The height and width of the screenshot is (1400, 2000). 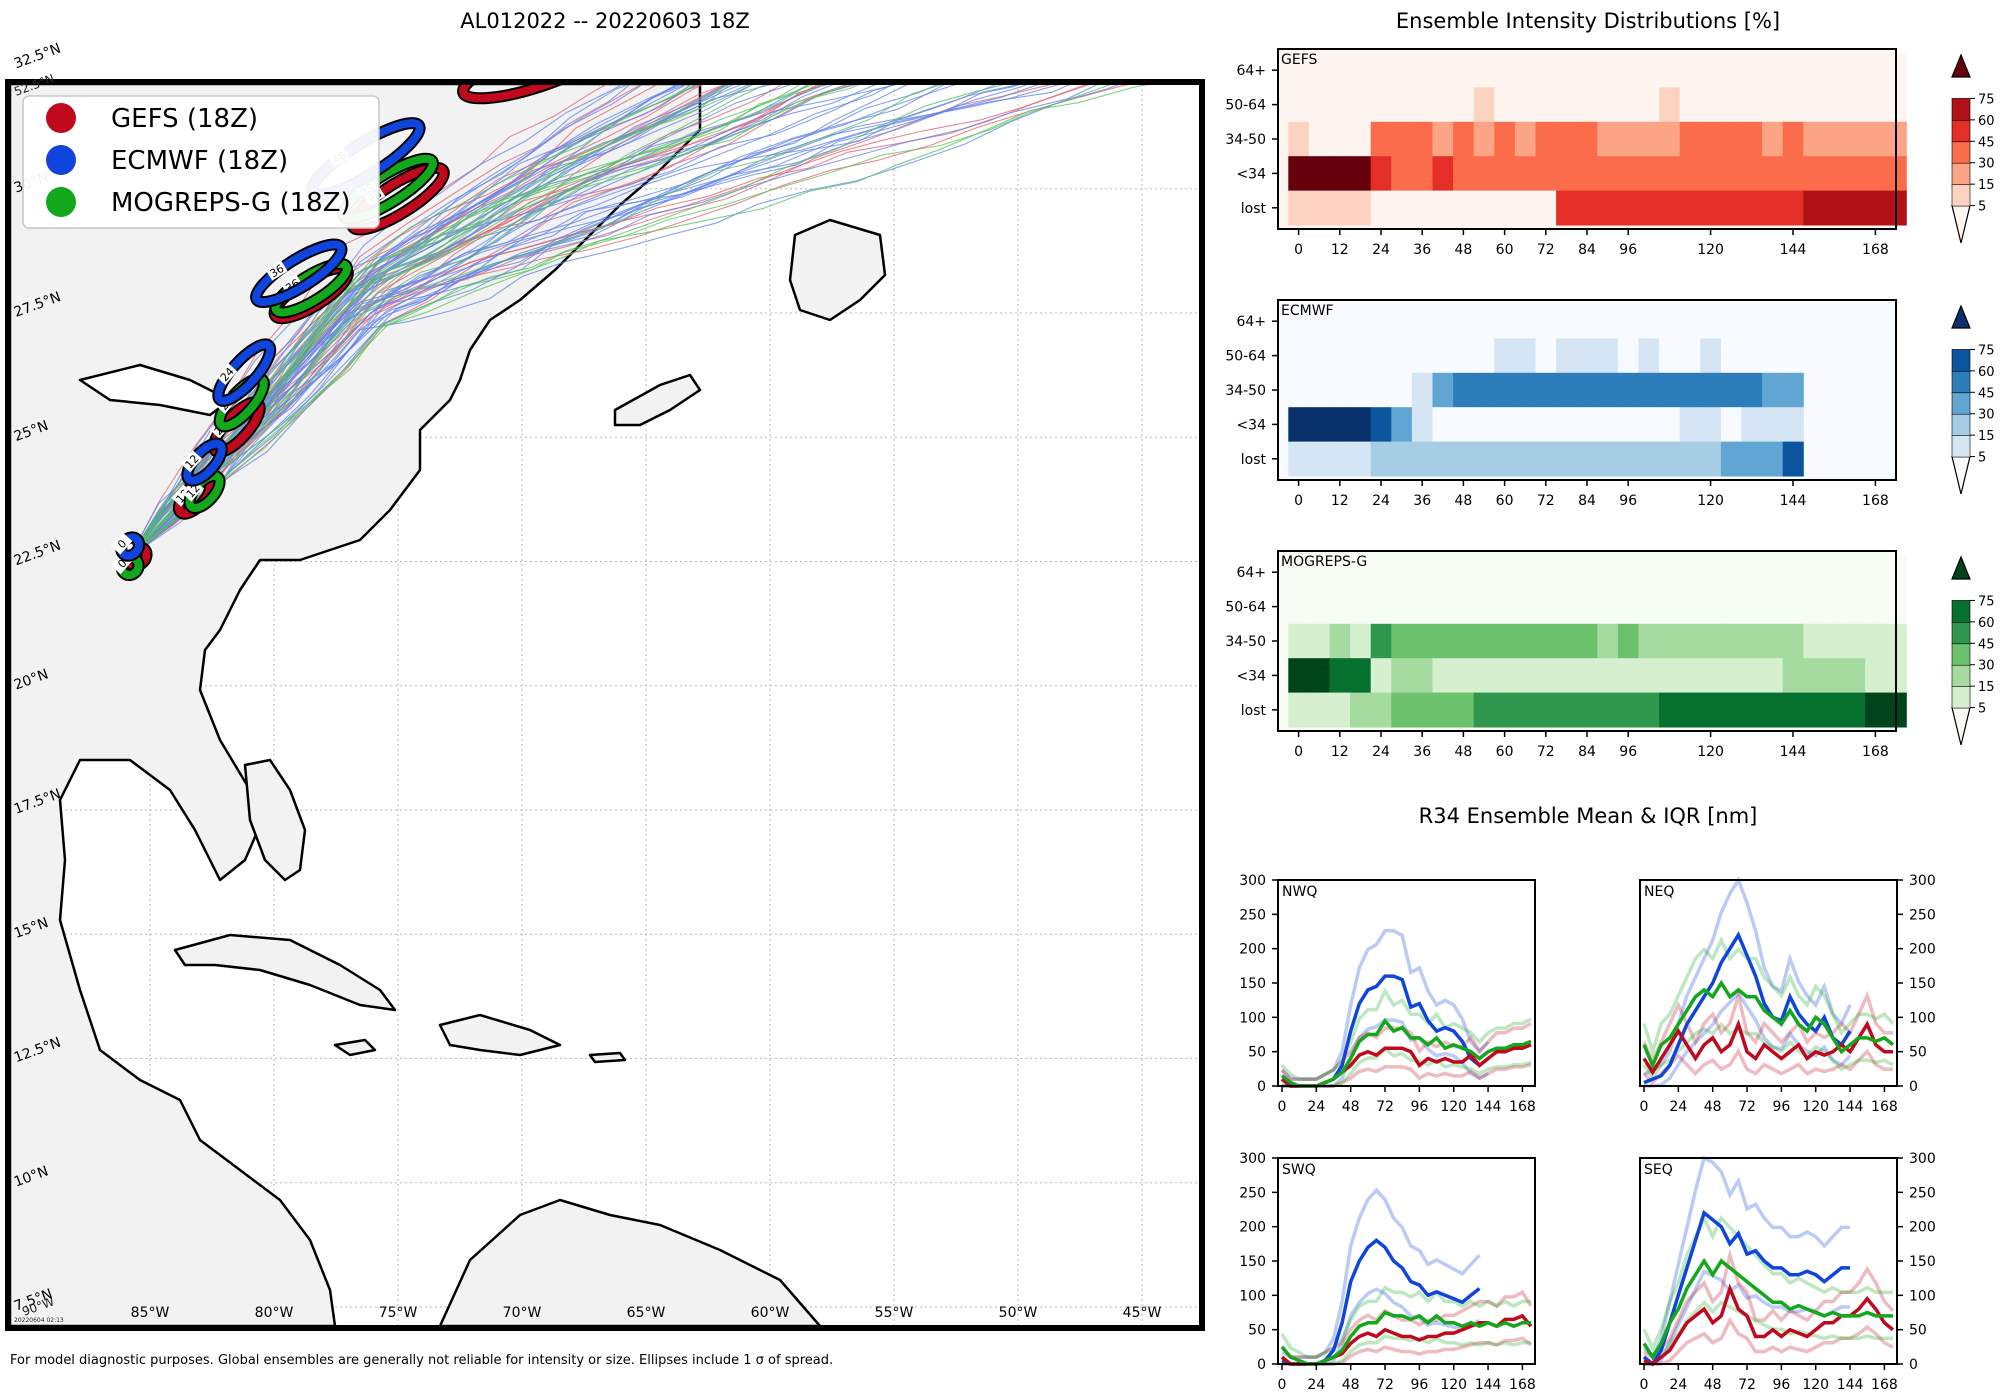 I want to click on ellipse-ecmwf-0h: 0, so click(x=128, y=546).